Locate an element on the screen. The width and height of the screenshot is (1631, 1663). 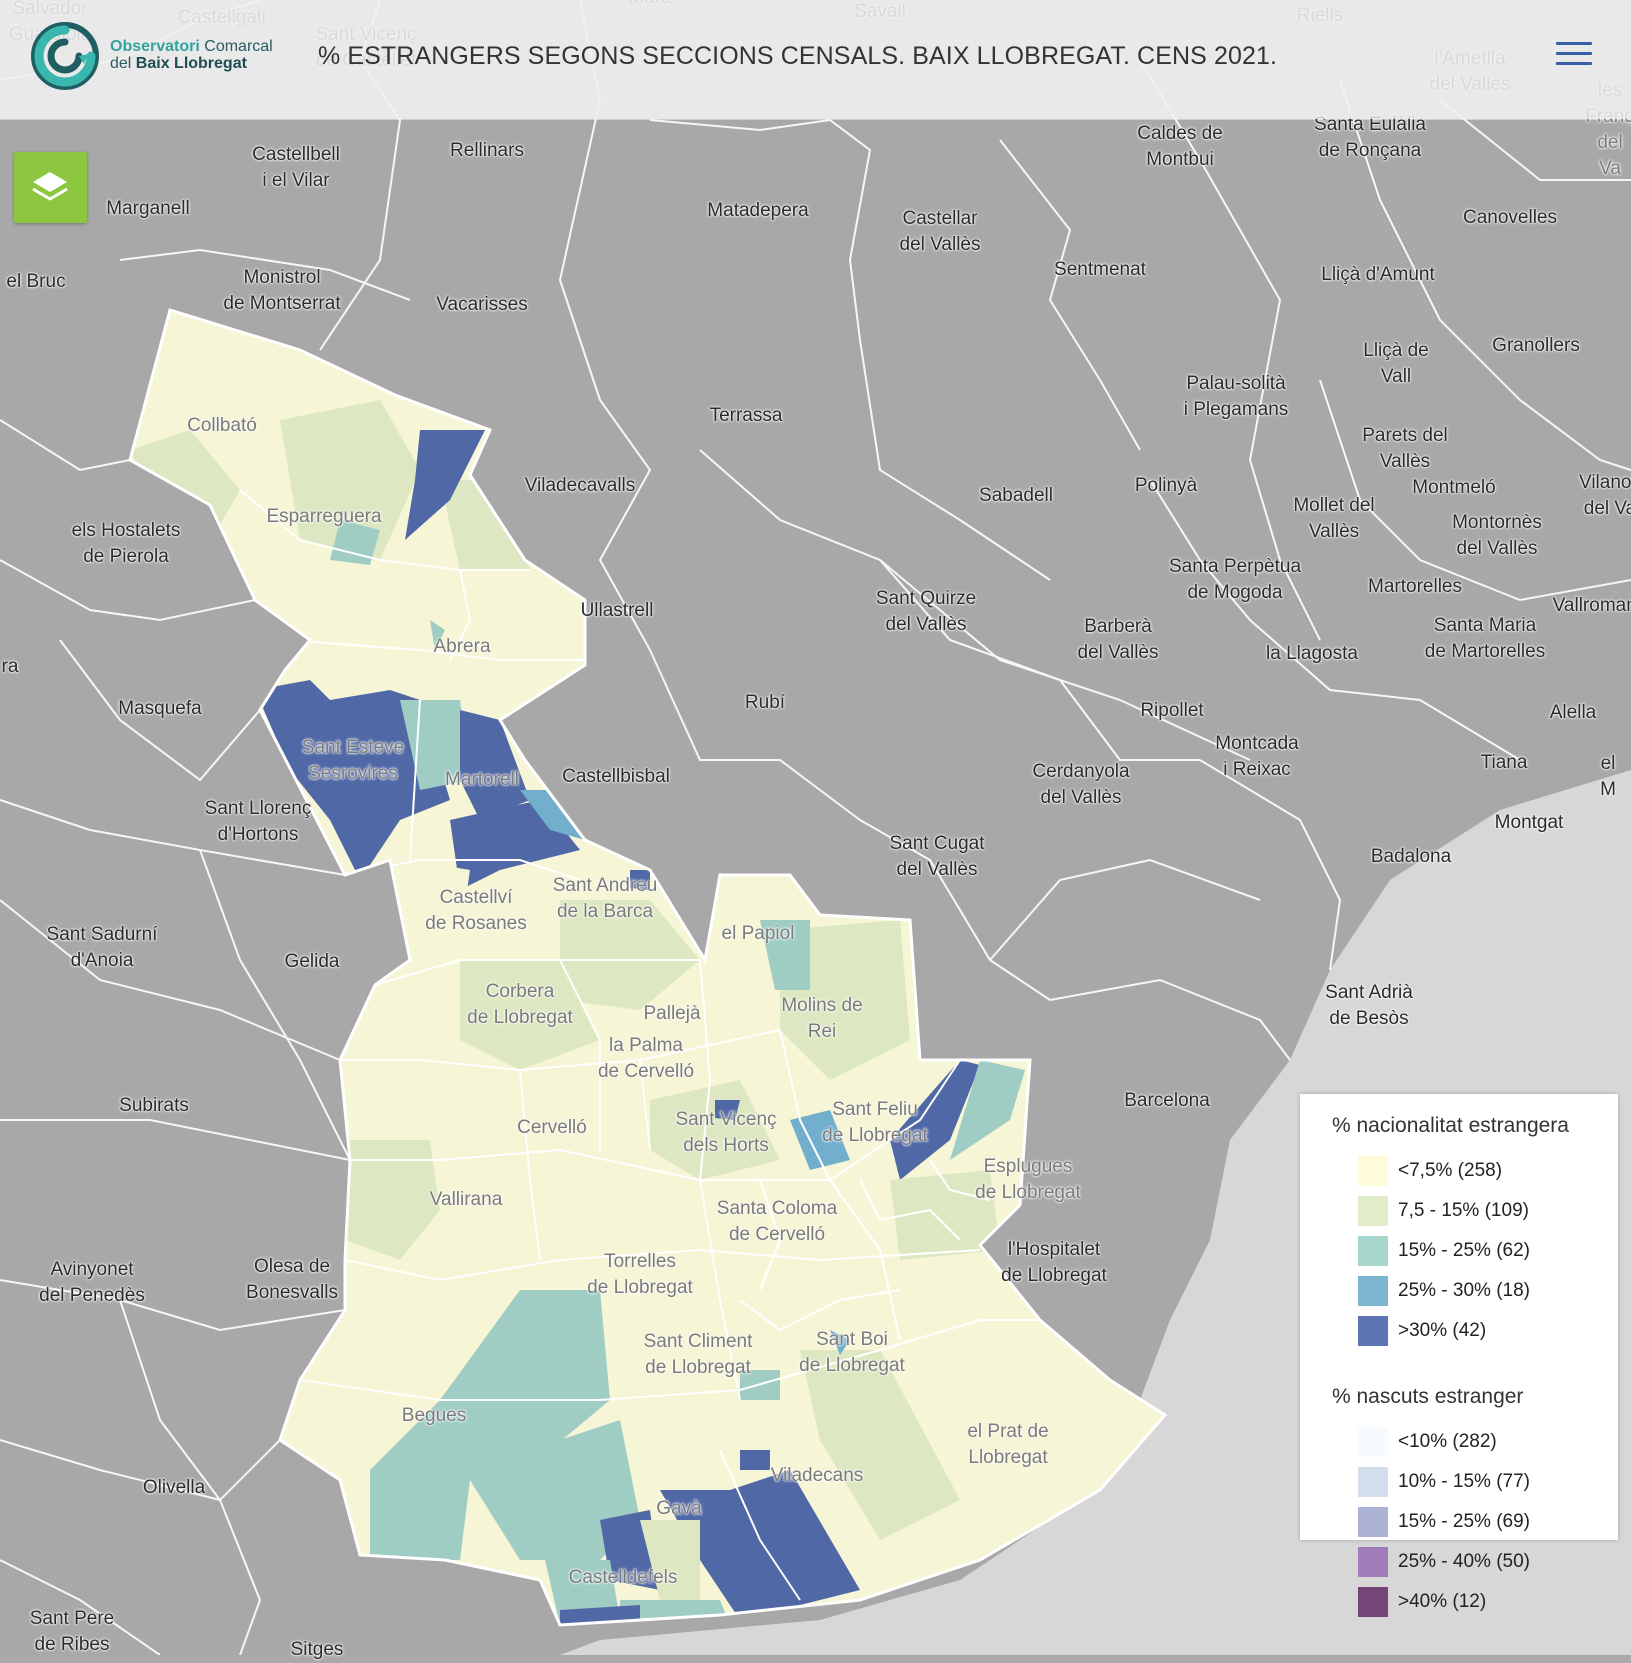
place-label: Terrassa is located at coordinates (746, 415).